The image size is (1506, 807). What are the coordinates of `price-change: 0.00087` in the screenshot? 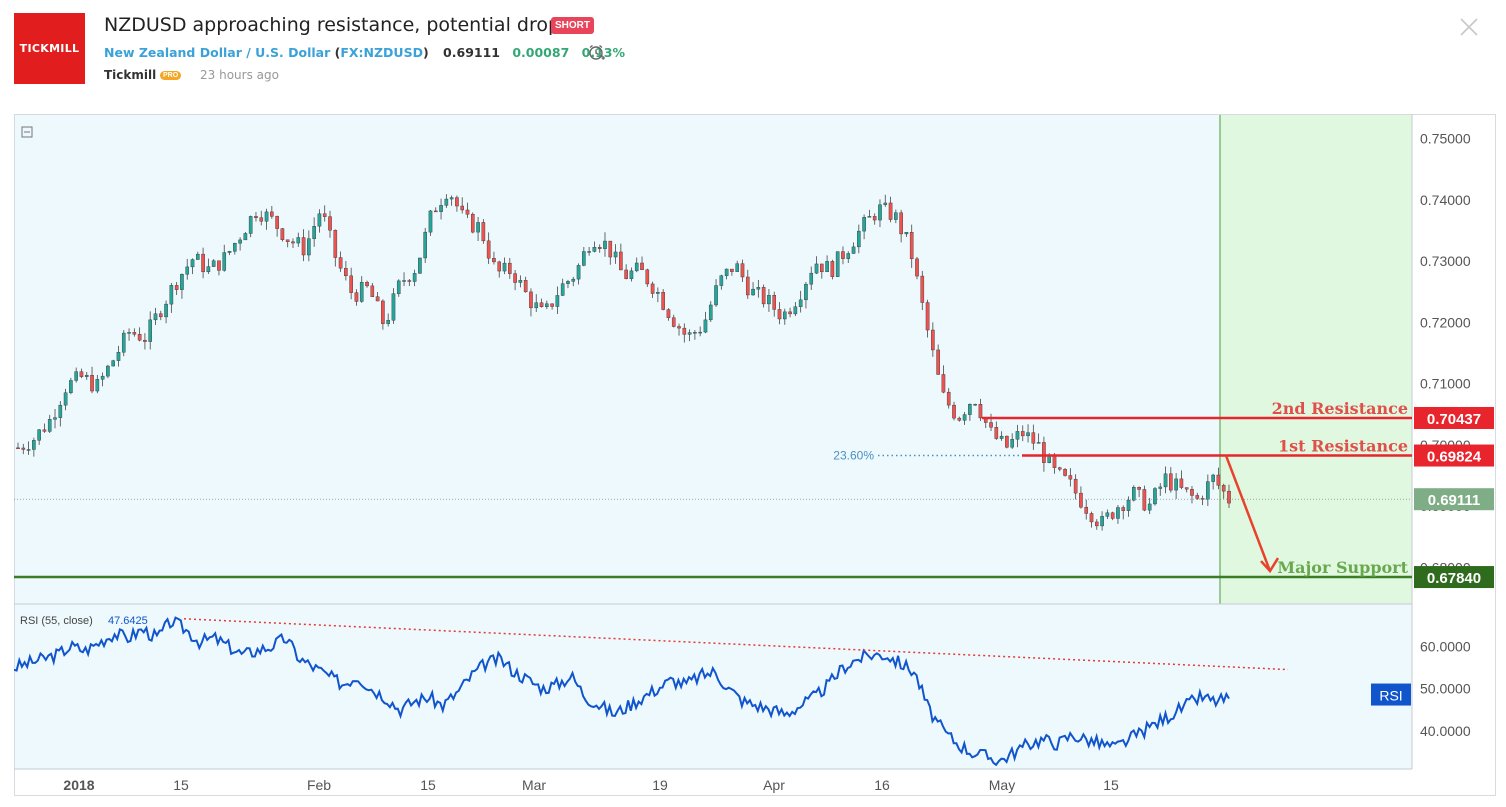 It's located at (541, 52).